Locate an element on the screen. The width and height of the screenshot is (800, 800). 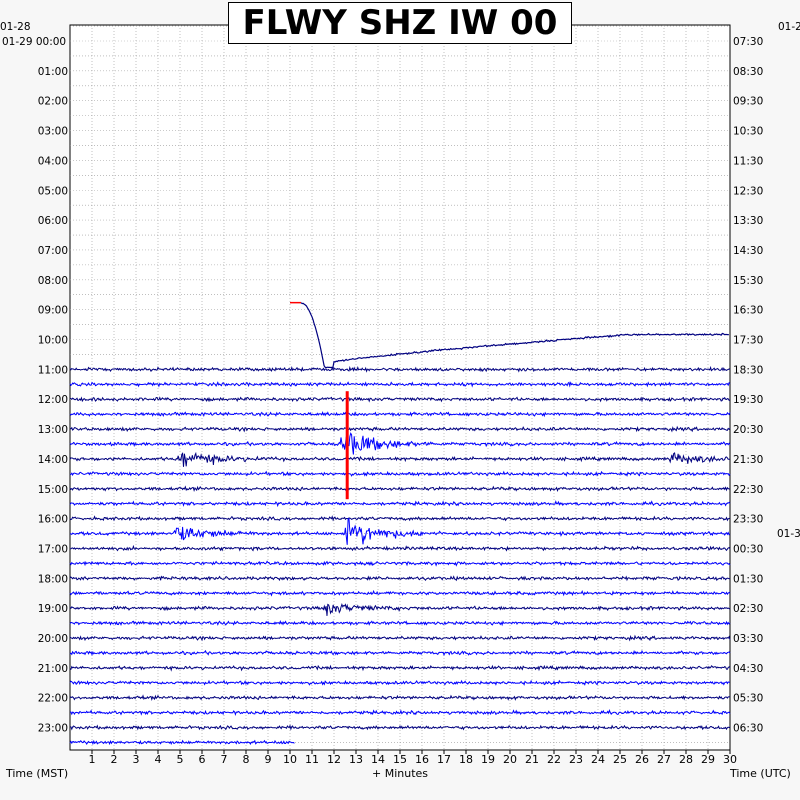
x-tick-label: 6 is located at coordinates (202, 759).